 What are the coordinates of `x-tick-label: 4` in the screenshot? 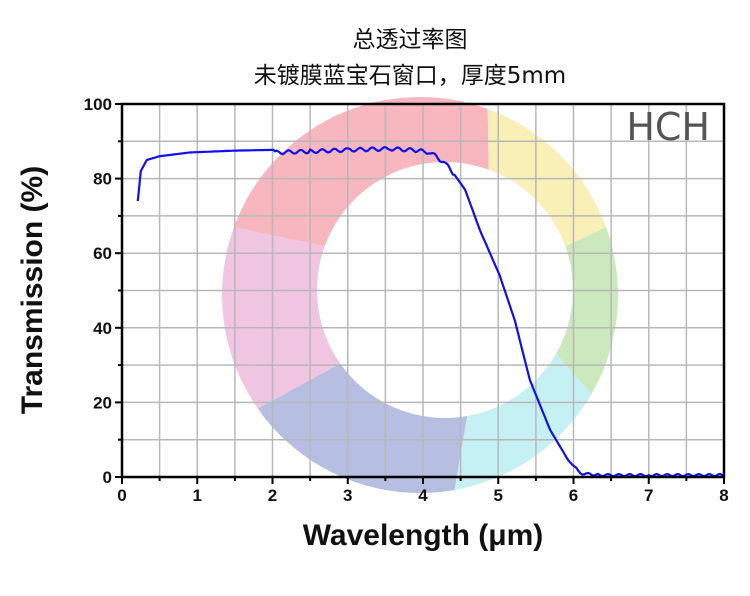 It's located at (423, 495).